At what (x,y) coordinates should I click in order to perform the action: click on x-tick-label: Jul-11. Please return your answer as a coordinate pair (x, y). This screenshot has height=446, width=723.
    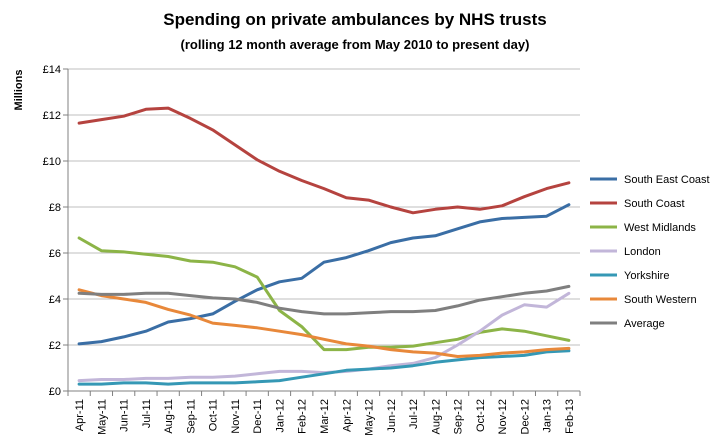
    Looking at the image, I should click on (147, 413).